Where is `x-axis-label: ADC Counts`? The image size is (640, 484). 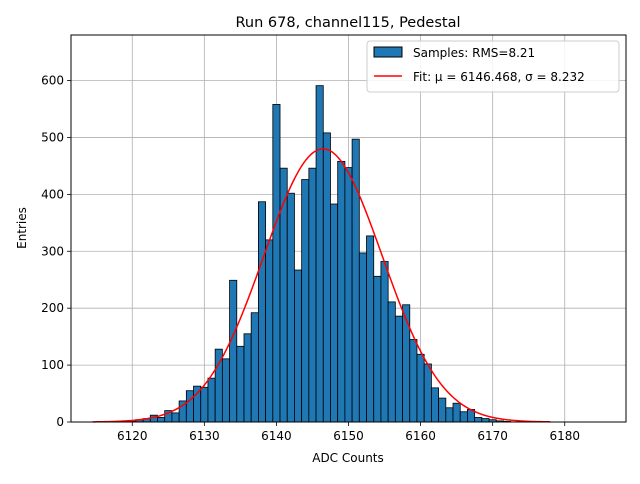
x-axis-label: ADC Counts is located at coordinates (348, 458).